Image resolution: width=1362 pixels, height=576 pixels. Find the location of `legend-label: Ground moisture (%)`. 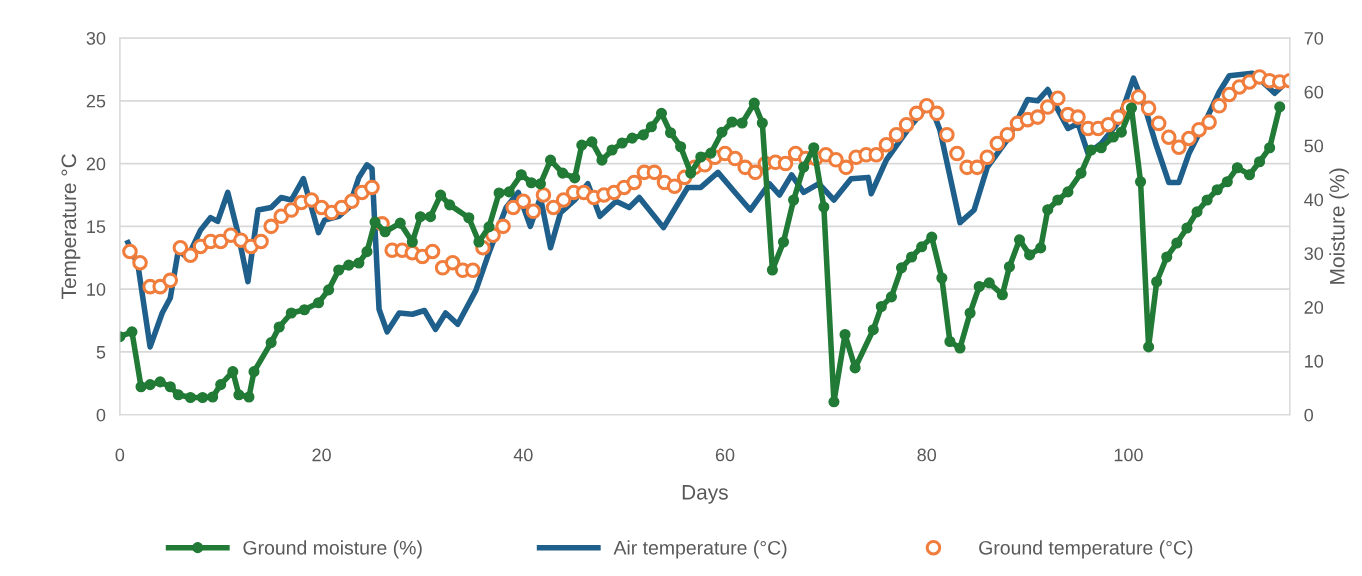

legend-label: Ground moisture (%) is located at coordinates (332, 549).